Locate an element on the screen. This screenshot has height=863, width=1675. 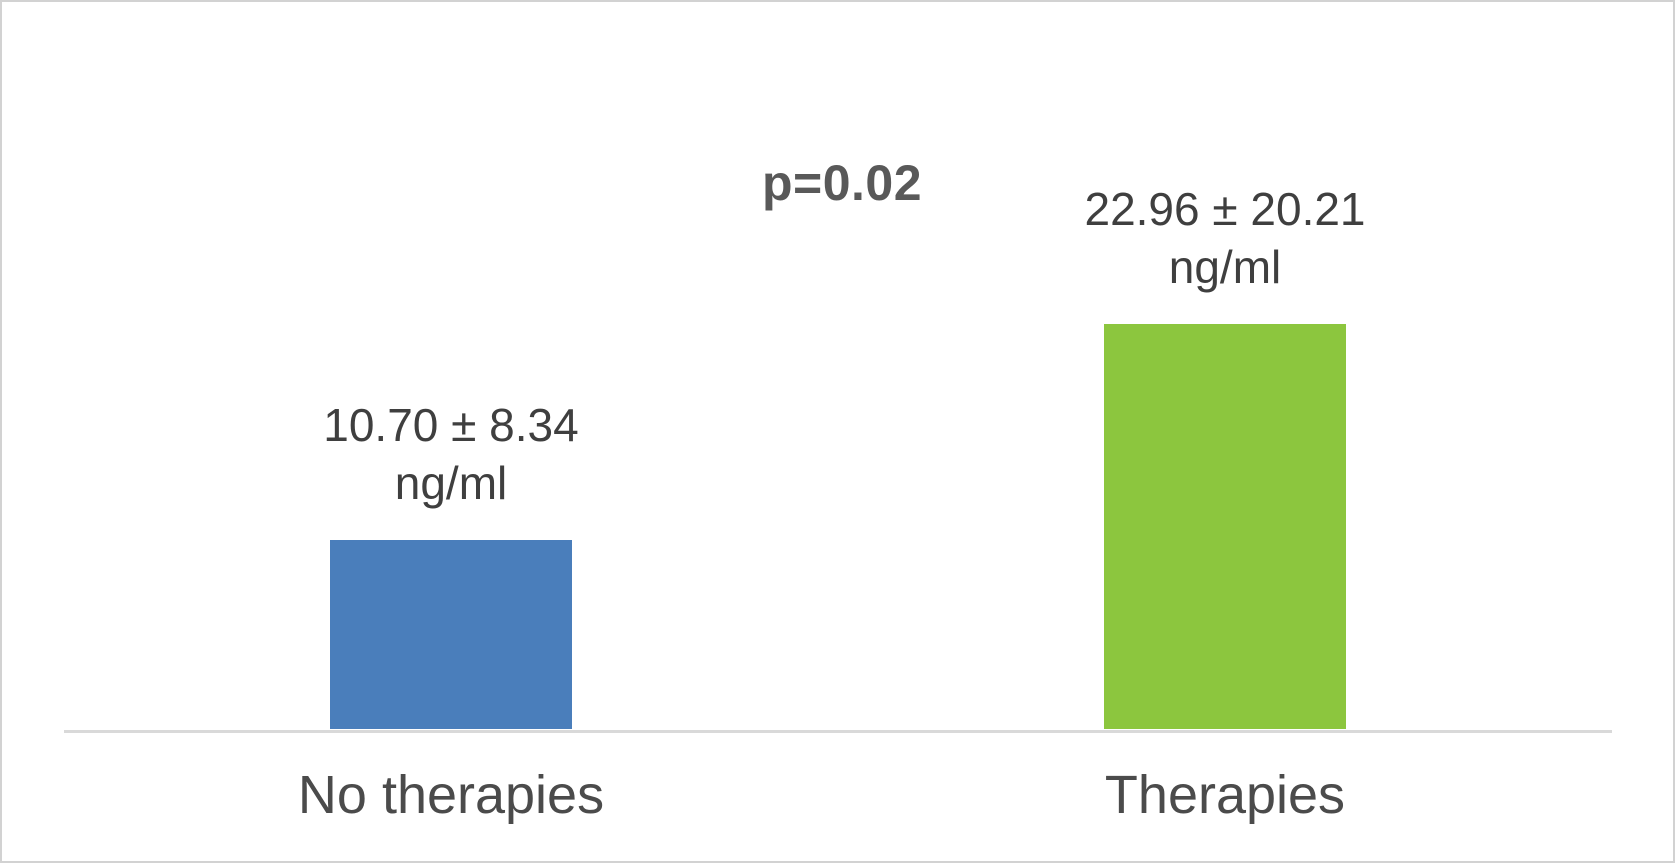
bar-no-therapies is located at coordinates (451, 634).